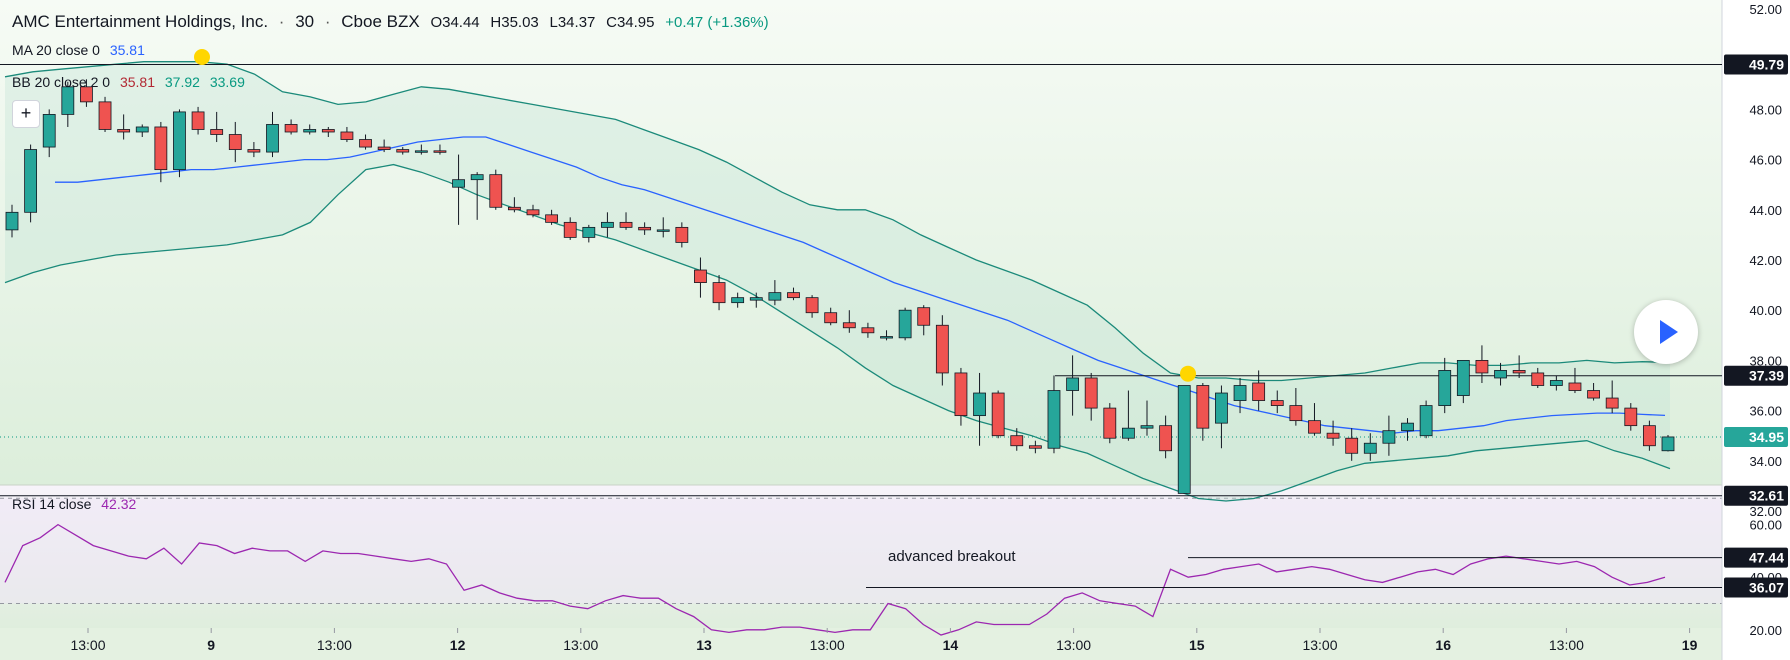 The width and height of the screenshot is (1790, 660). I want to click on rsi-tag-36.07: 36.07, so click(1756, 587).